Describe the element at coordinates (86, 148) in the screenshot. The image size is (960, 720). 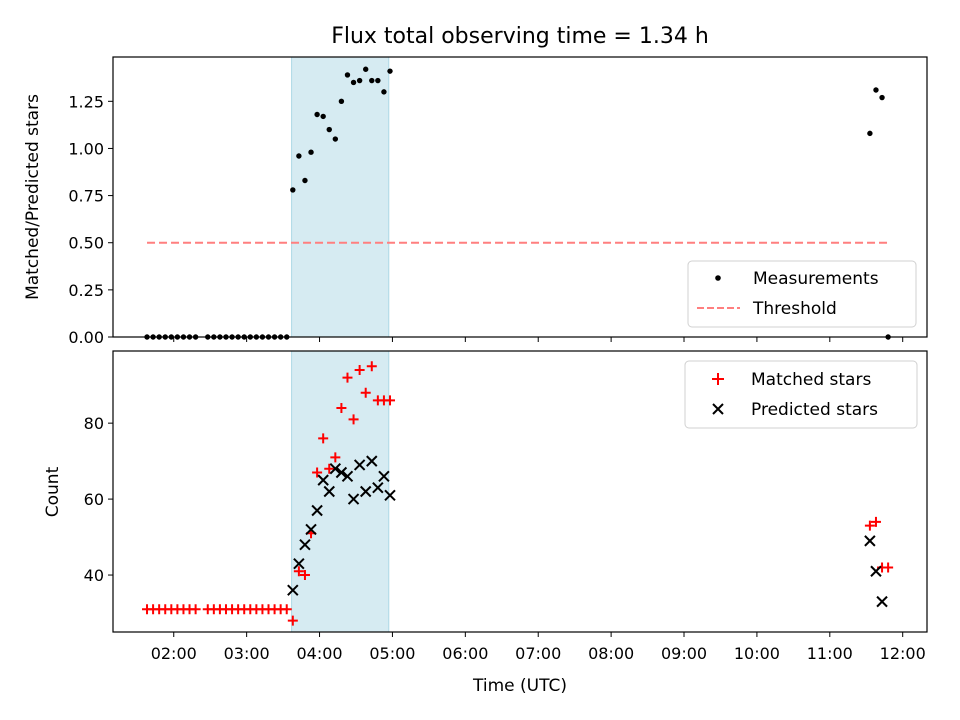
I see `top-y-tick-label: 1.00` at that location.